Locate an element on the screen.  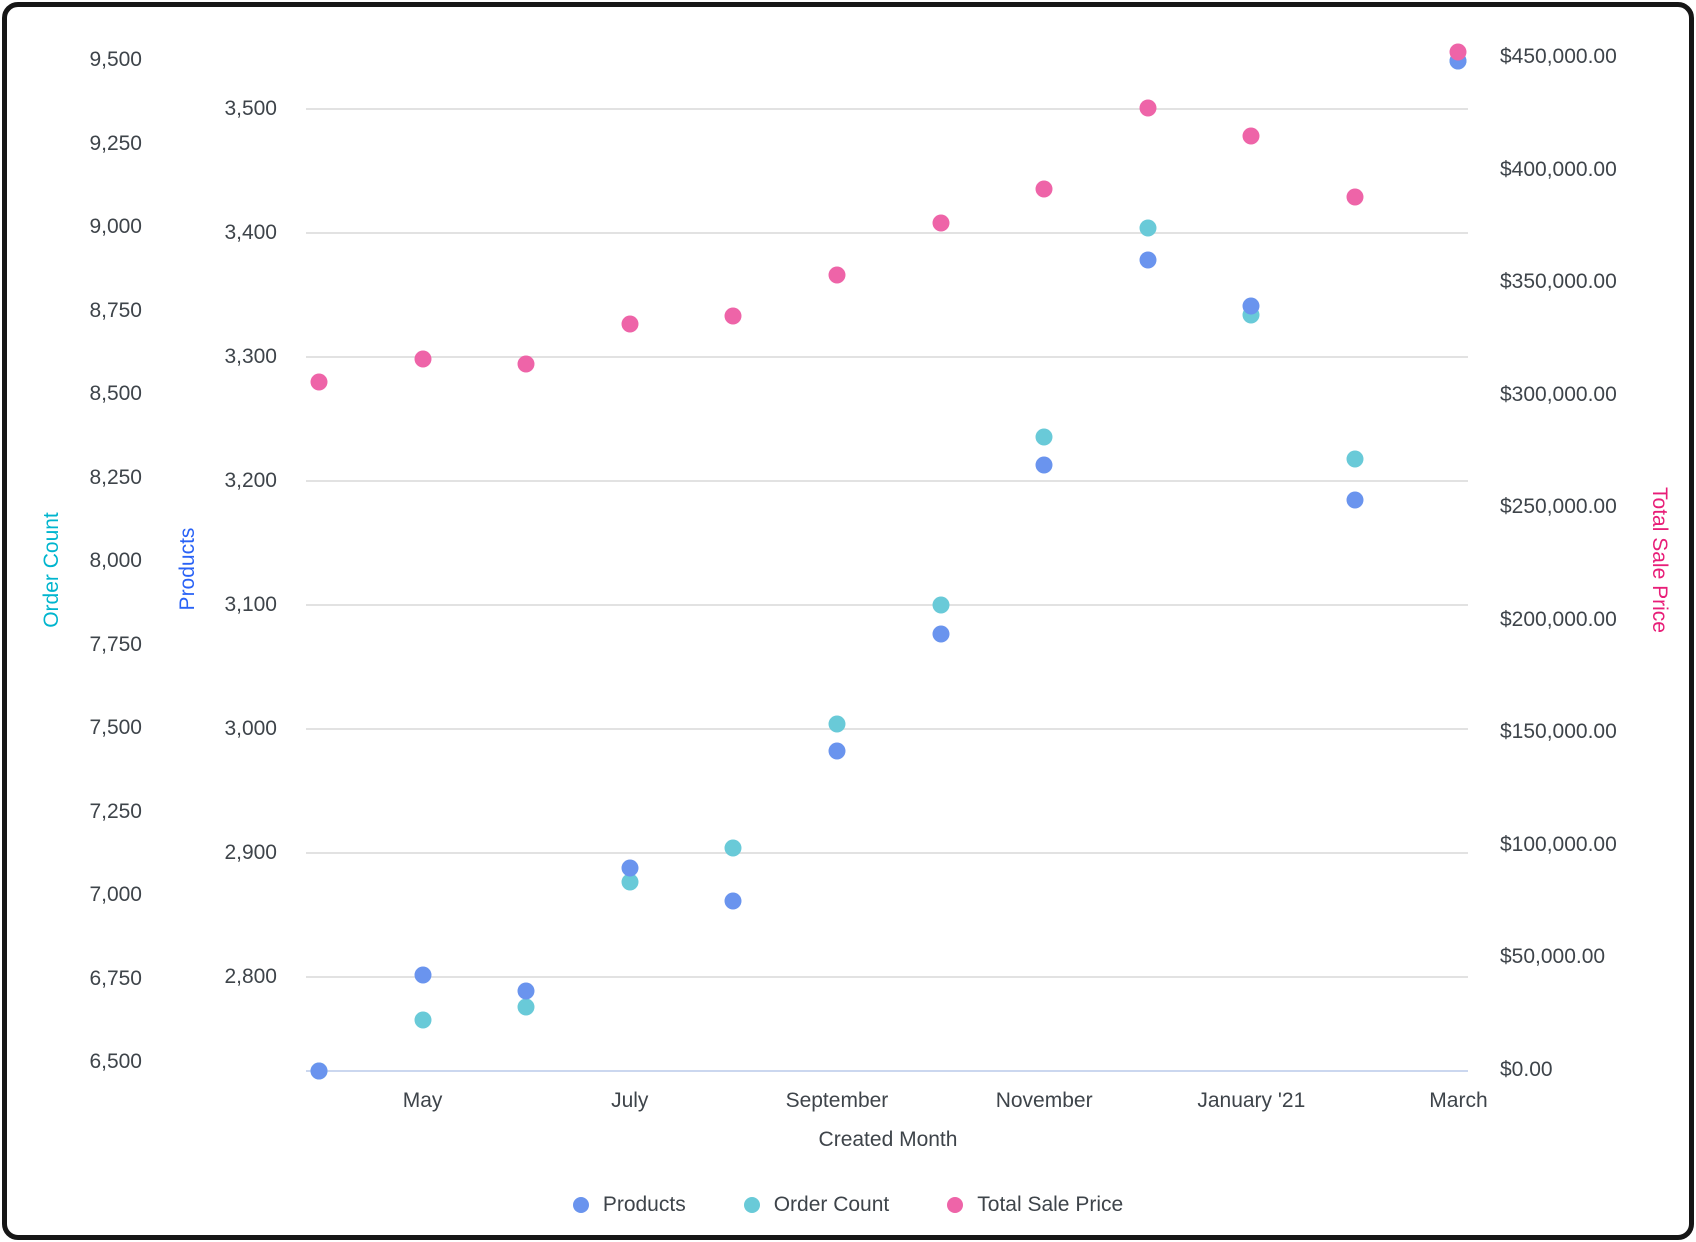
products-tick-label: 3,100 is located at coordinates (250, 604).